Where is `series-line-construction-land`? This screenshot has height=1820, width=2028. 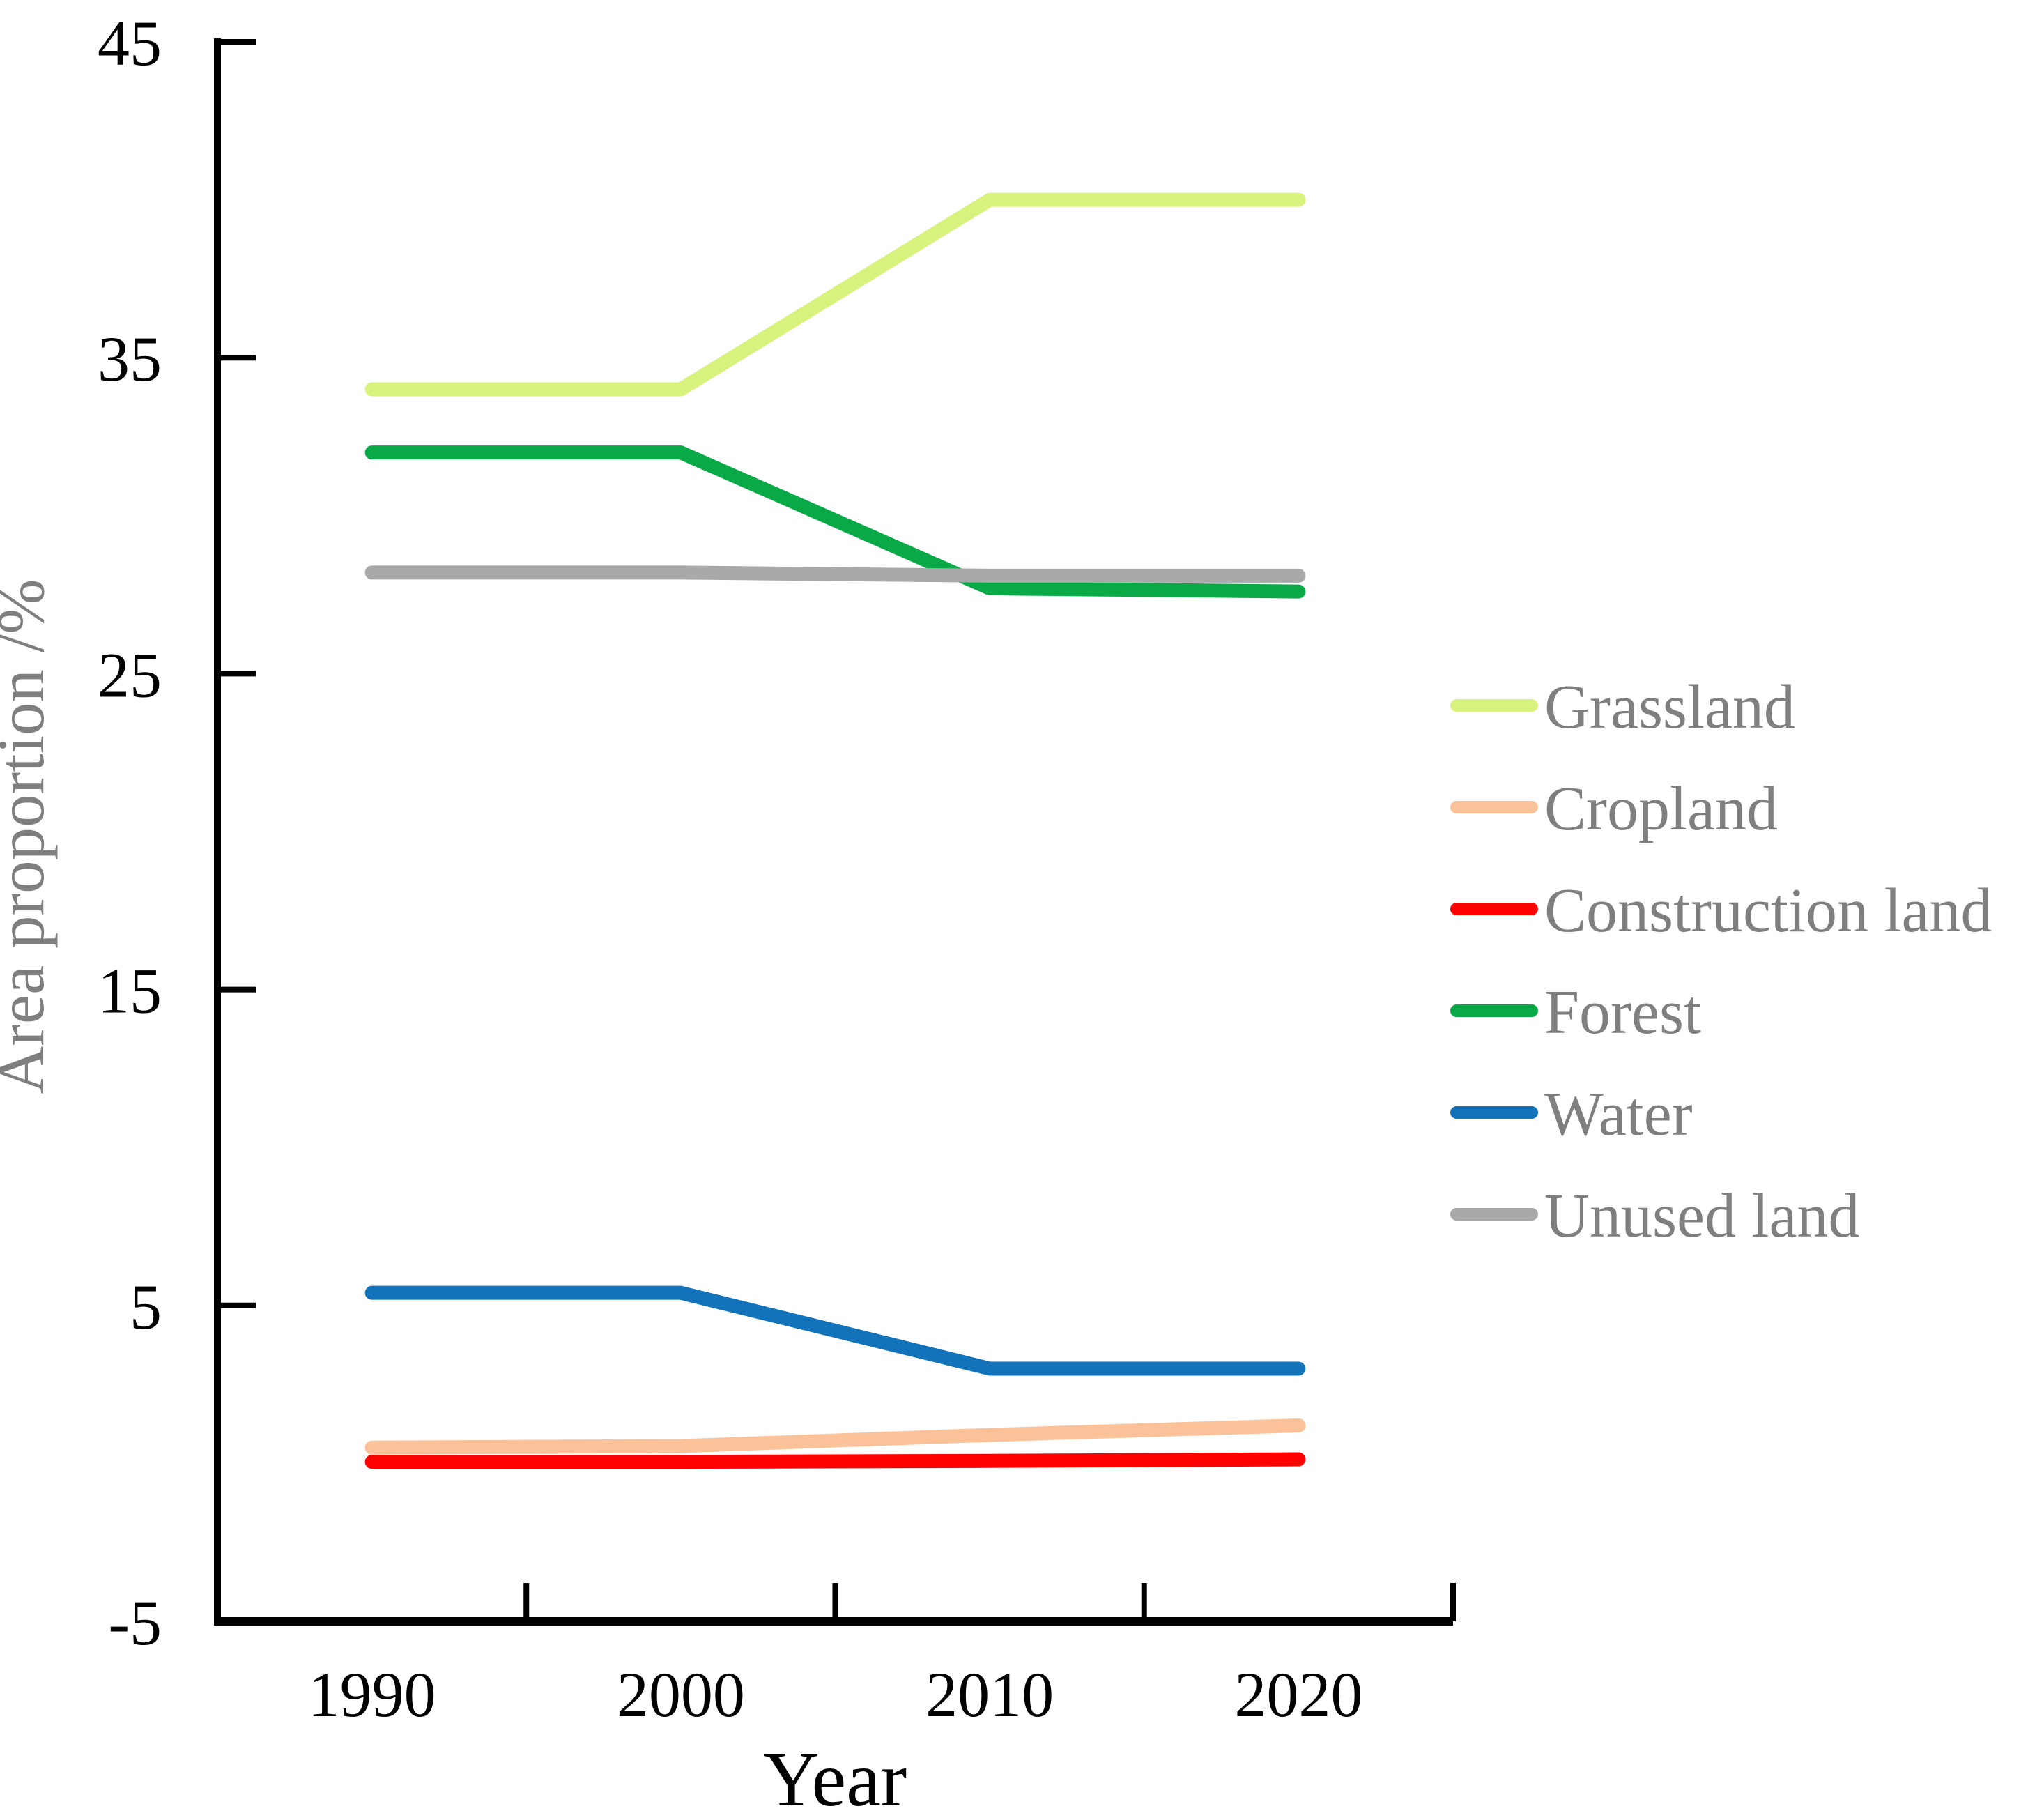 series-line-construction-land is located at coordinates (835, 1460).